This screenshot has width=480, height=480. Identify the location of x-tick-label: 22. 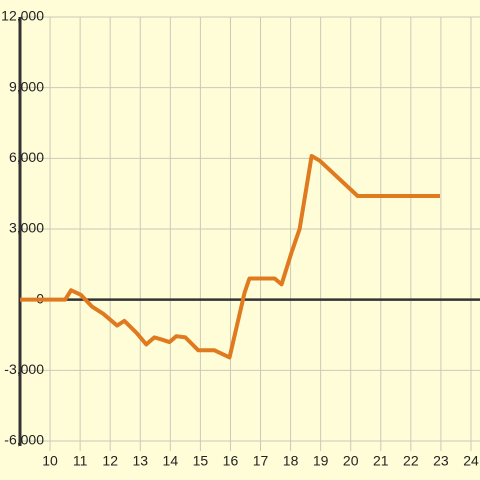
(411, 461).